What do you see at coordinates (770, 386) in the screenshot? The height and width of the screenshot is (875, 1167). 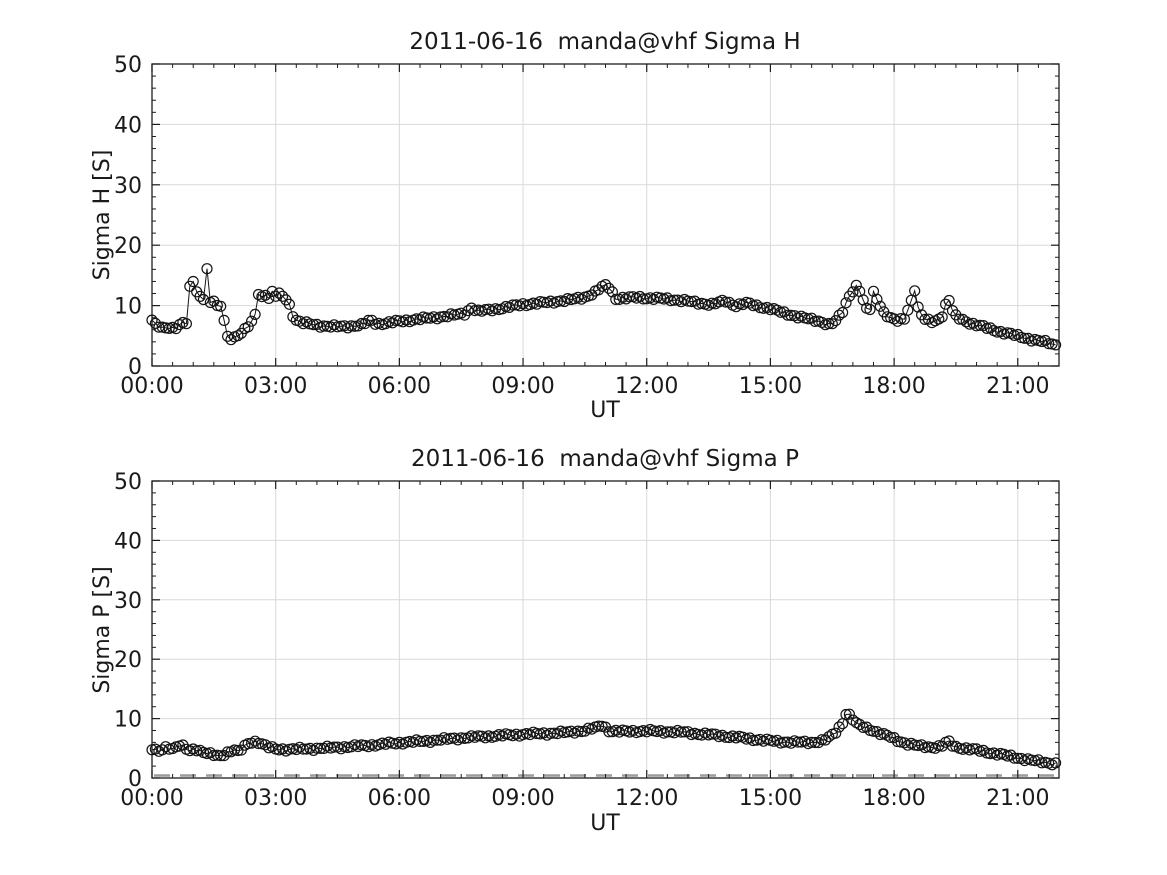 I see `x-tick-label: 15:00` at bounding box center [770, 386].